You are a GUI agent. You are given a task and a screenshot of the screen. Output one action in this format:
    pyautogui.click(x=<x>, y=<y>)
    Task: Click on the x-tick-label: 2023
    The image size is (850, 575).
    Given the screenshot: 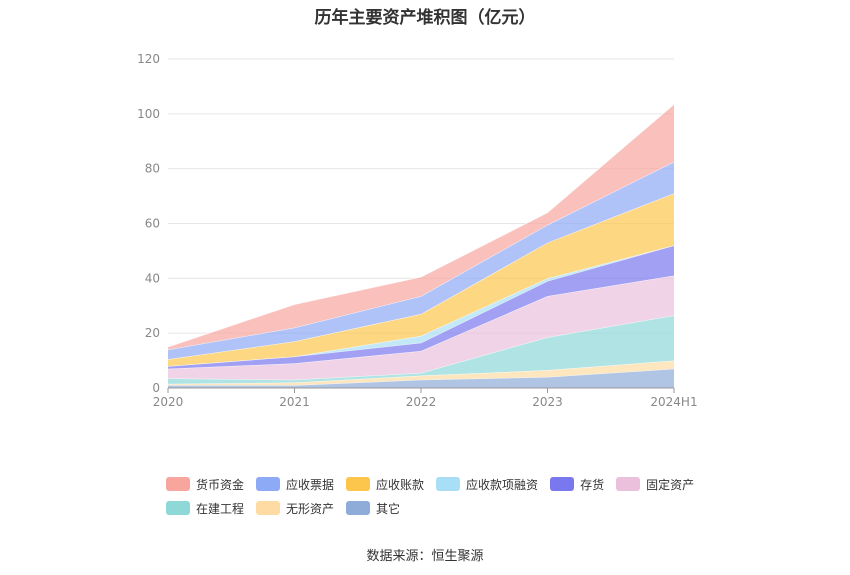 What is the action you would take?
    pyautogui.click(x=547, y=402)
    